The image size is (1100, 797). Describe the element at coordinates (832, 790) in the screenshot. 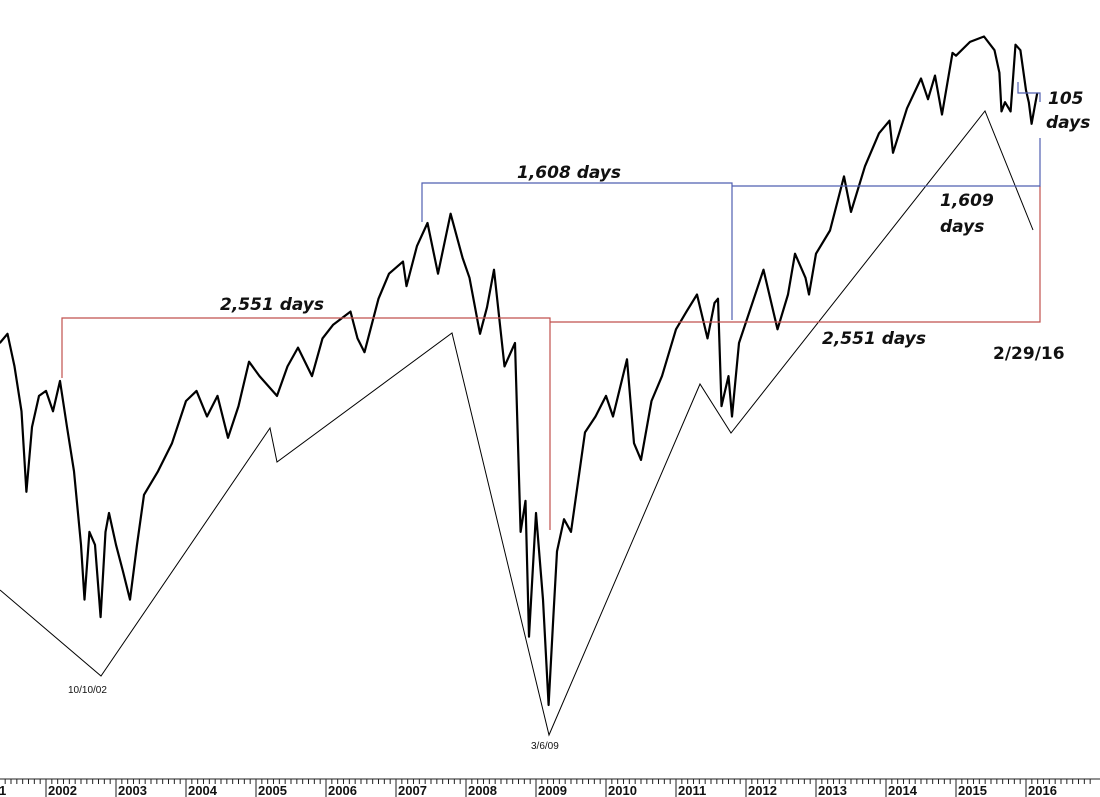

I see `x-tick-label: 2013` at that location.